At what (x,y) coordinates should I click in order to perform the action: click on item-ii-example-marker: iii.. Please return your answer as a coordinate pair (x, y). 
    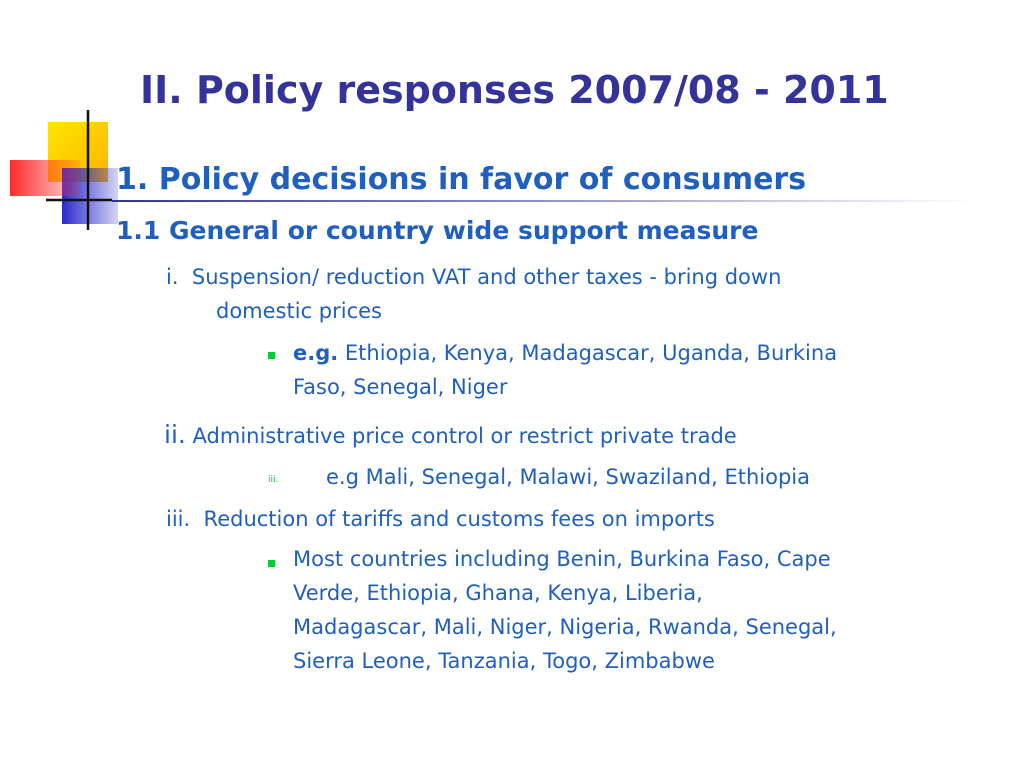
    Looking at the image, I should click on (273, 480).